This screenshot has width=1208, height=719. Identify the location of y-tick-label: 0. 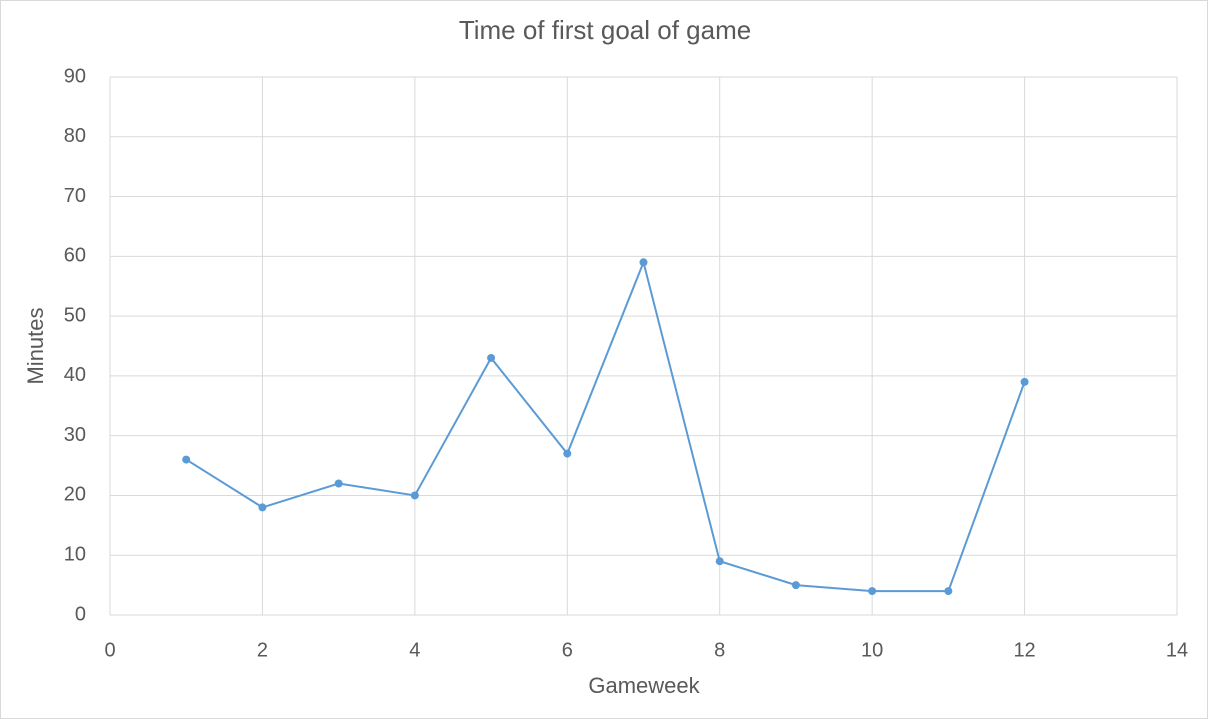
(80, 614).